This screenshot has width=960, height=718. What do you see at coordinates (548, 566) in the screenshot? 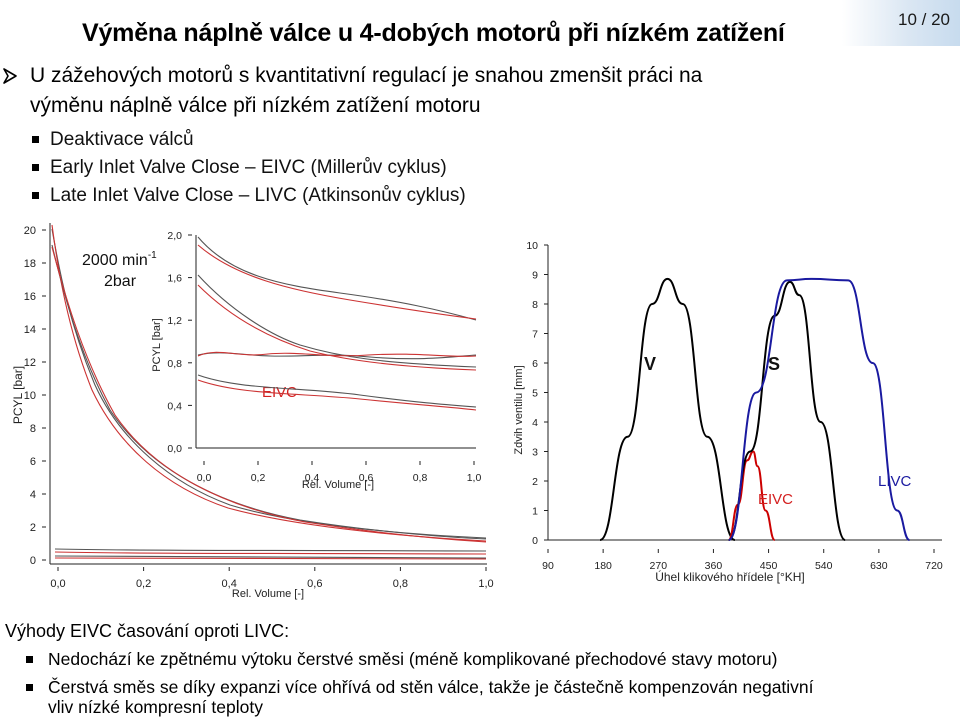
I see `x-tick-label: 90` at bounding box center [548, 566].